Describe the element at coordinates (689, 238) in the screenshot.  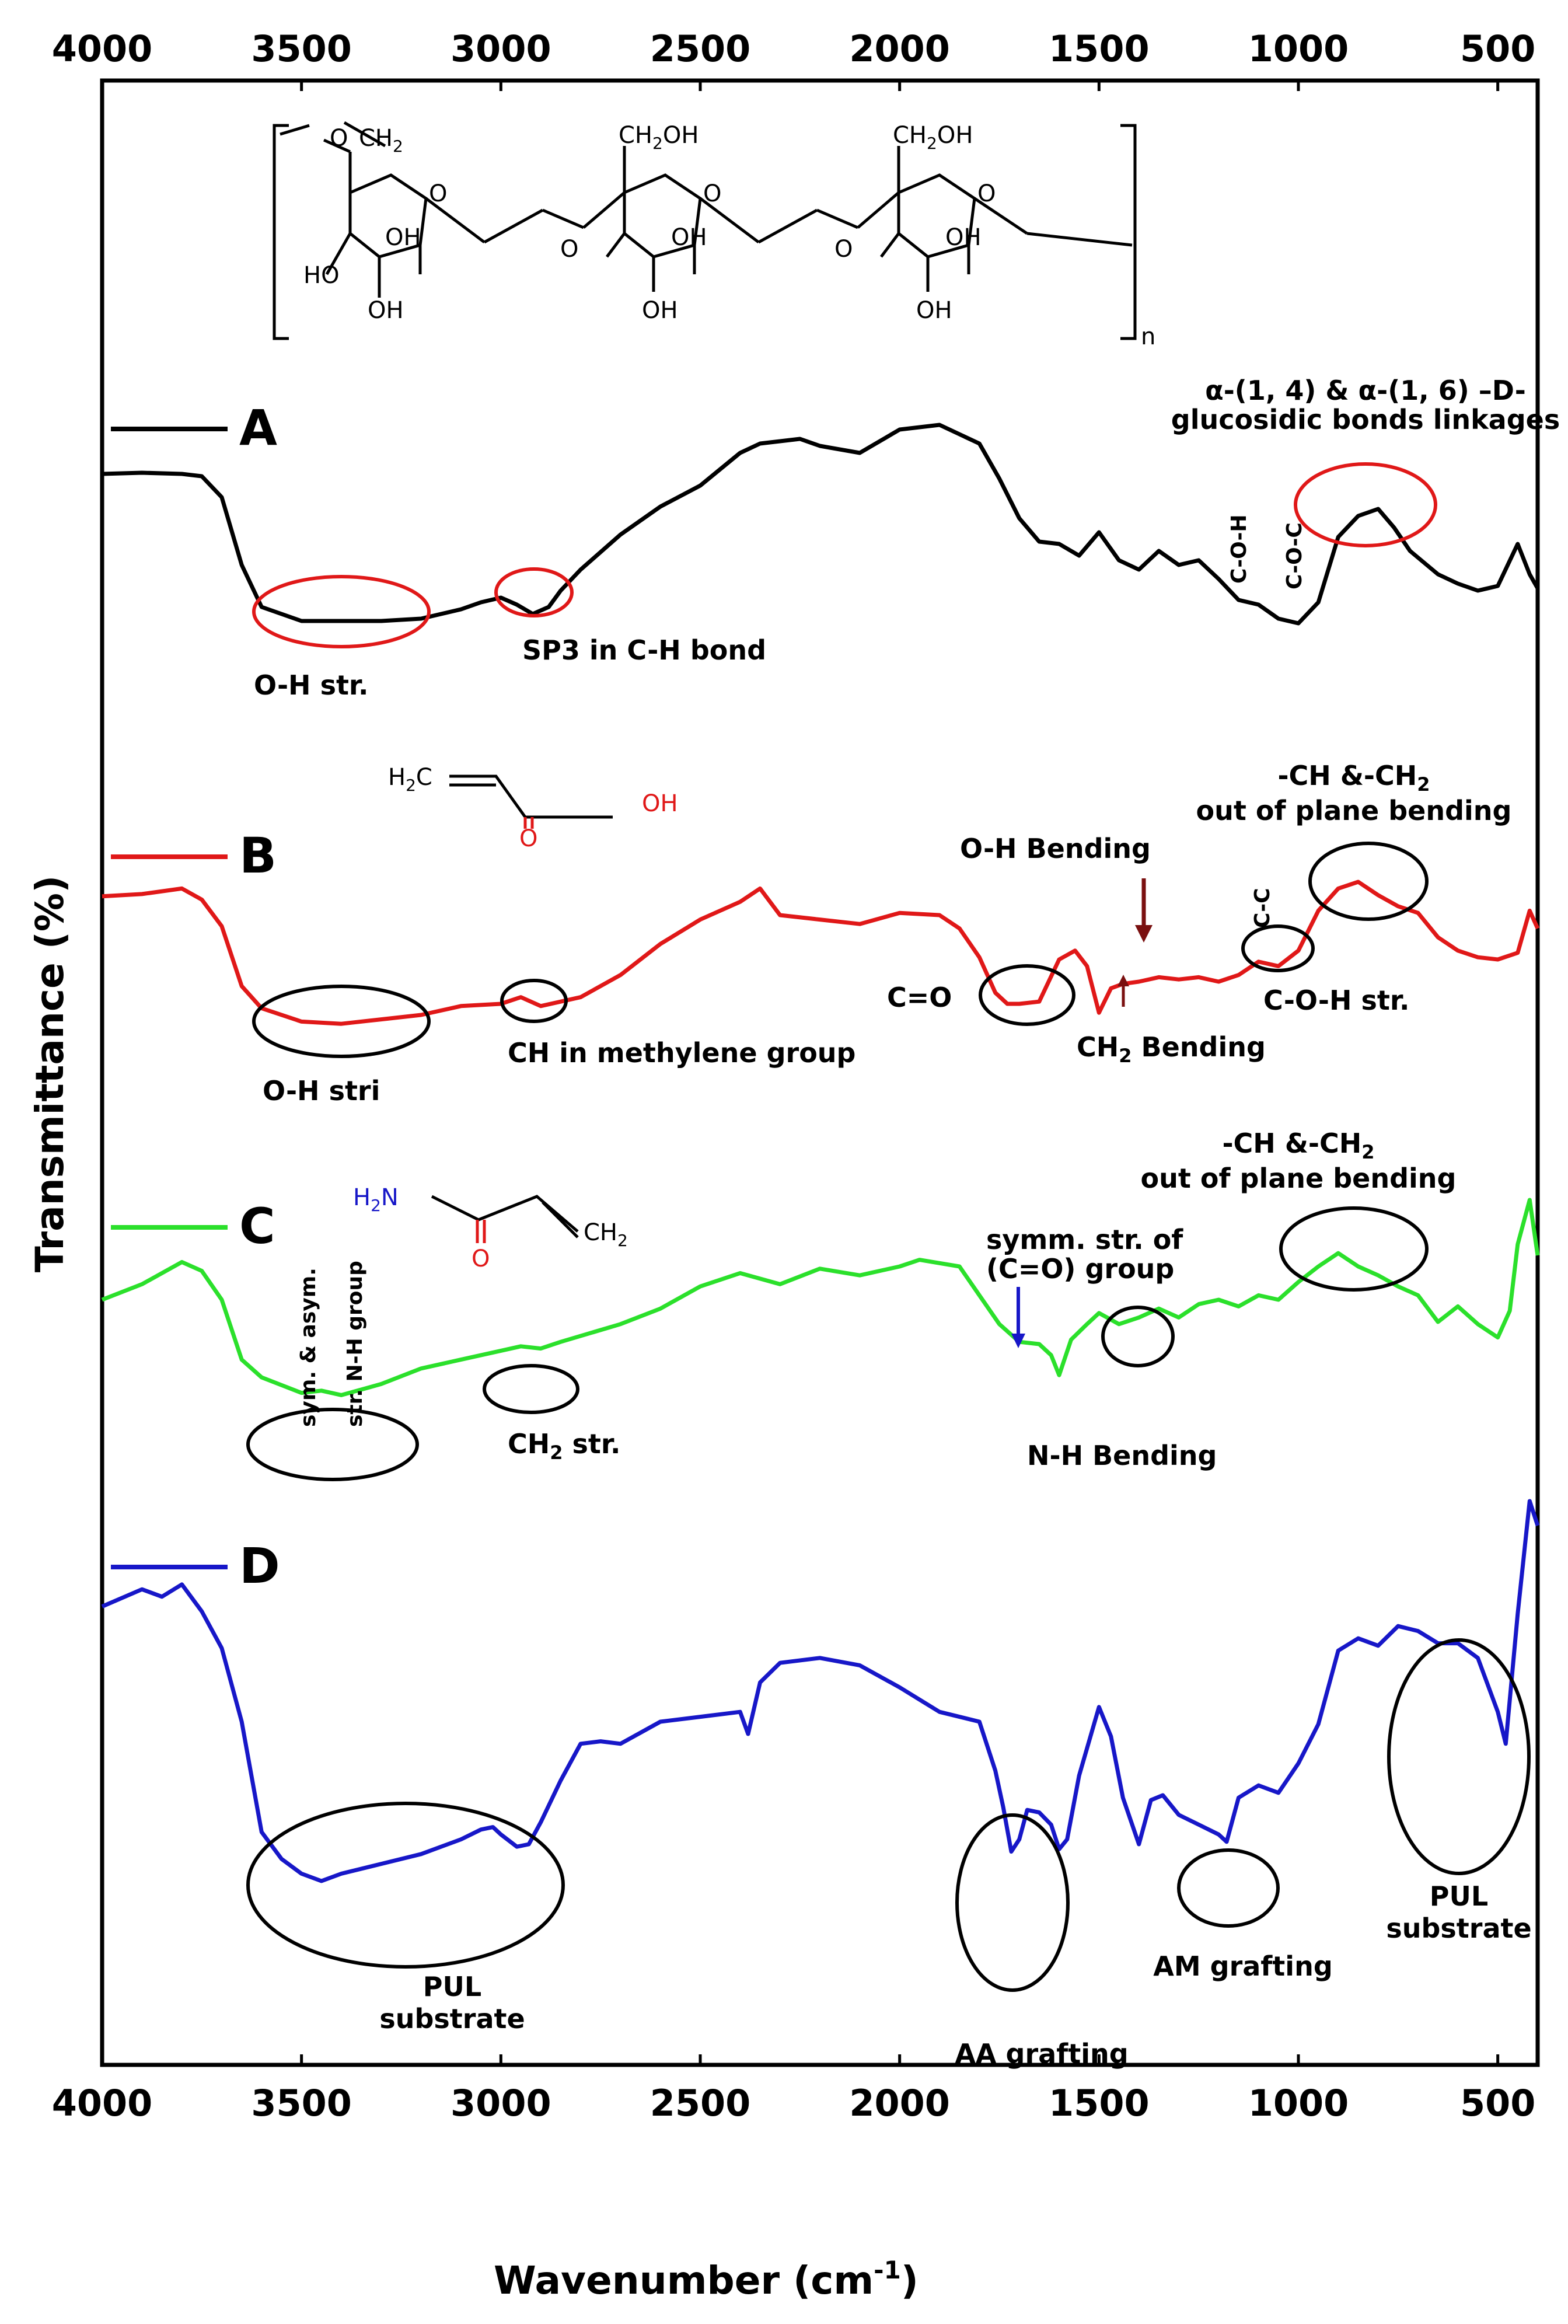
I see `pul-oh-2a: OH` at that location.